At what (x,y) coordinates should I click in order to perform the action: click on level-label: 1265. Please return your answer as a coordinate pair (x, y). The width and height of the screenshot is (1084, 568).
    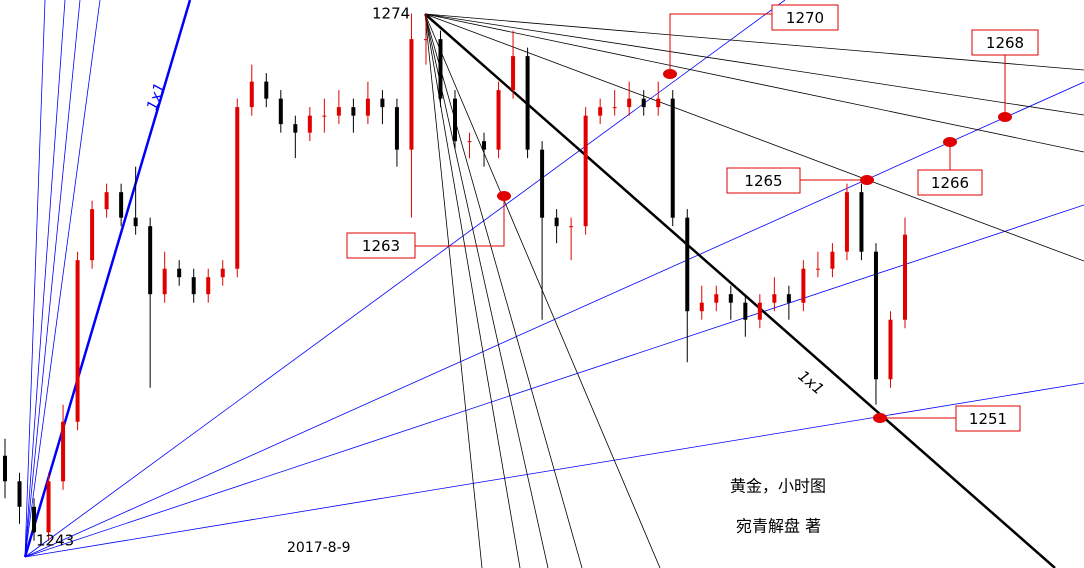
    Looking at the image, I should click on (763, 181).